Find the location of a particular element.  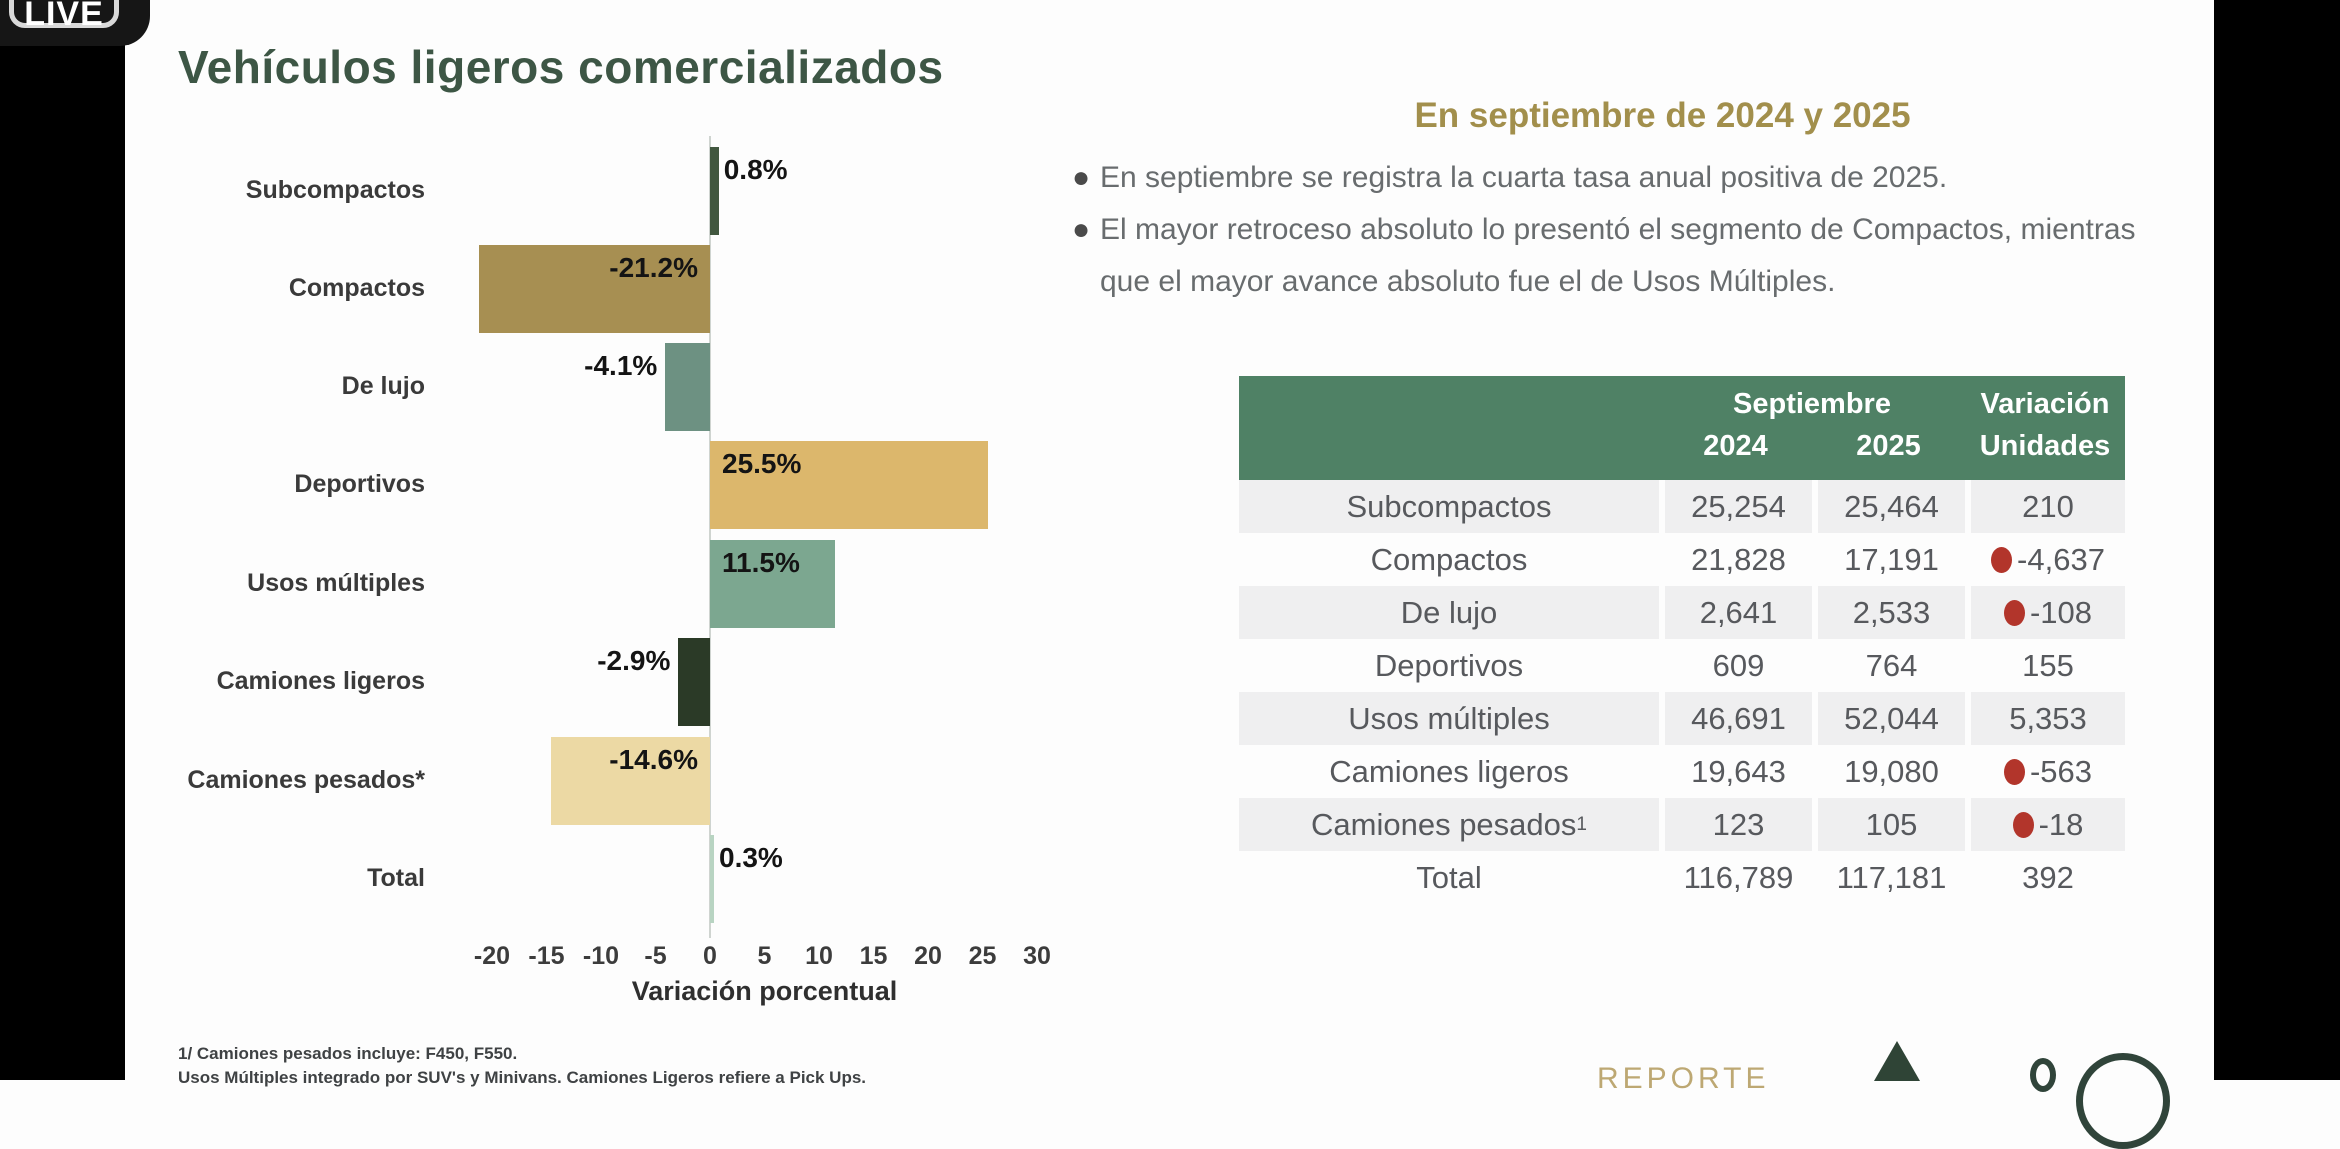

cell-2025: 25,464 is located at coordinates (1888, 506).